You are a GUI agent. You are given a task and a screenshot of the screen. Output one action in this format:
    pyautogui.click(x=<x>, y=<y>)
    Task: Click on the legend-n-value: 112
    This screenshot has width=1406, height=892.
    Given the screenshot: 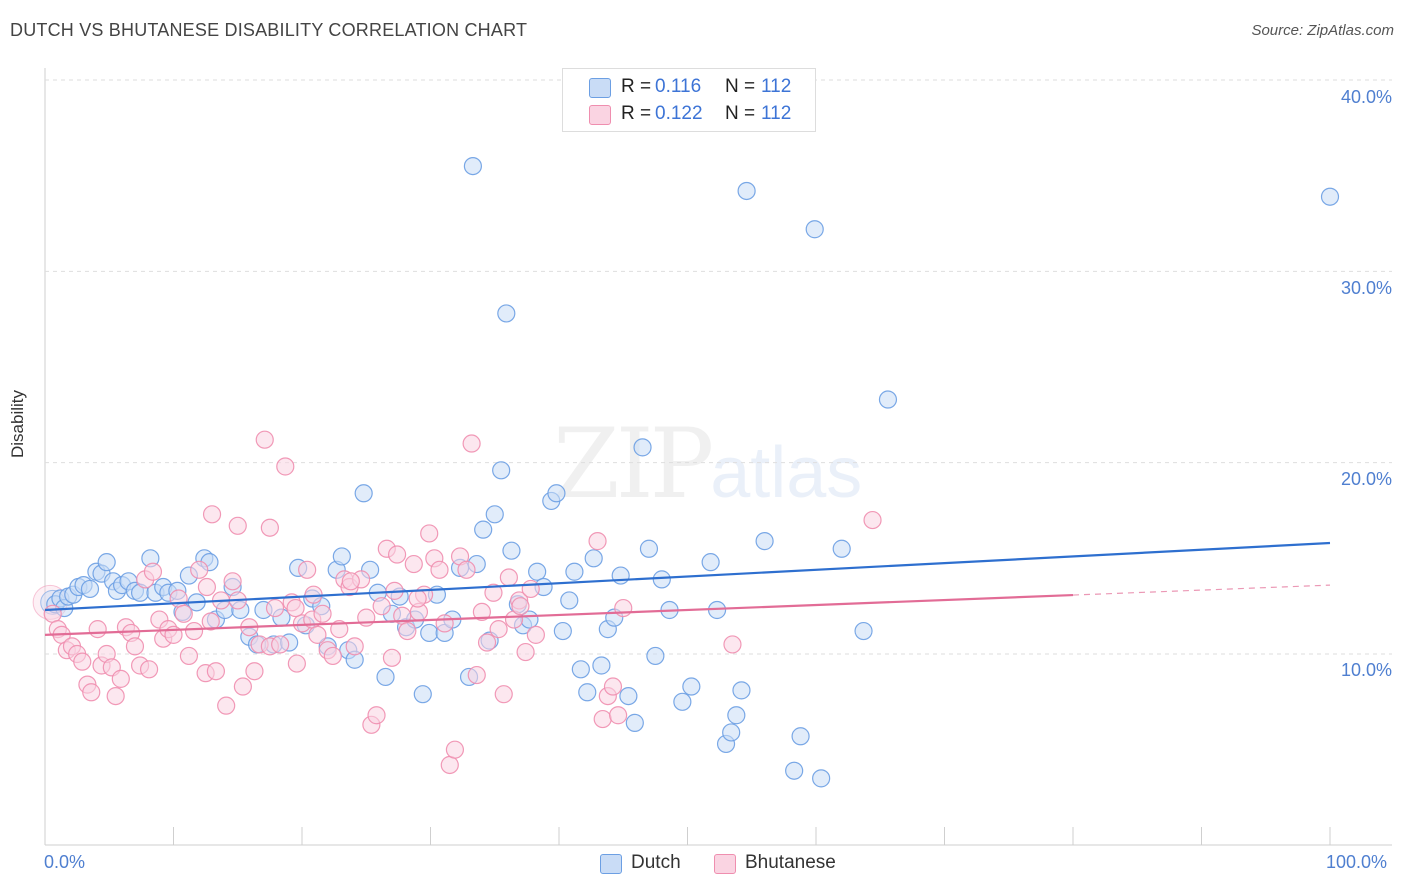 What is the action you would take?
    pyautogui.click(x=776, y=86)
    